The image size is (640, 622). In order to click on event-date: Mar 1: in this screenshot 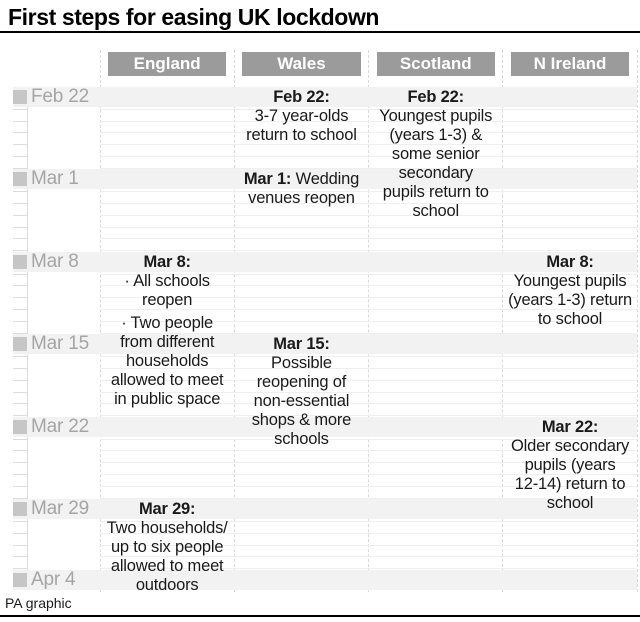, I will do `click(267, 179)`.